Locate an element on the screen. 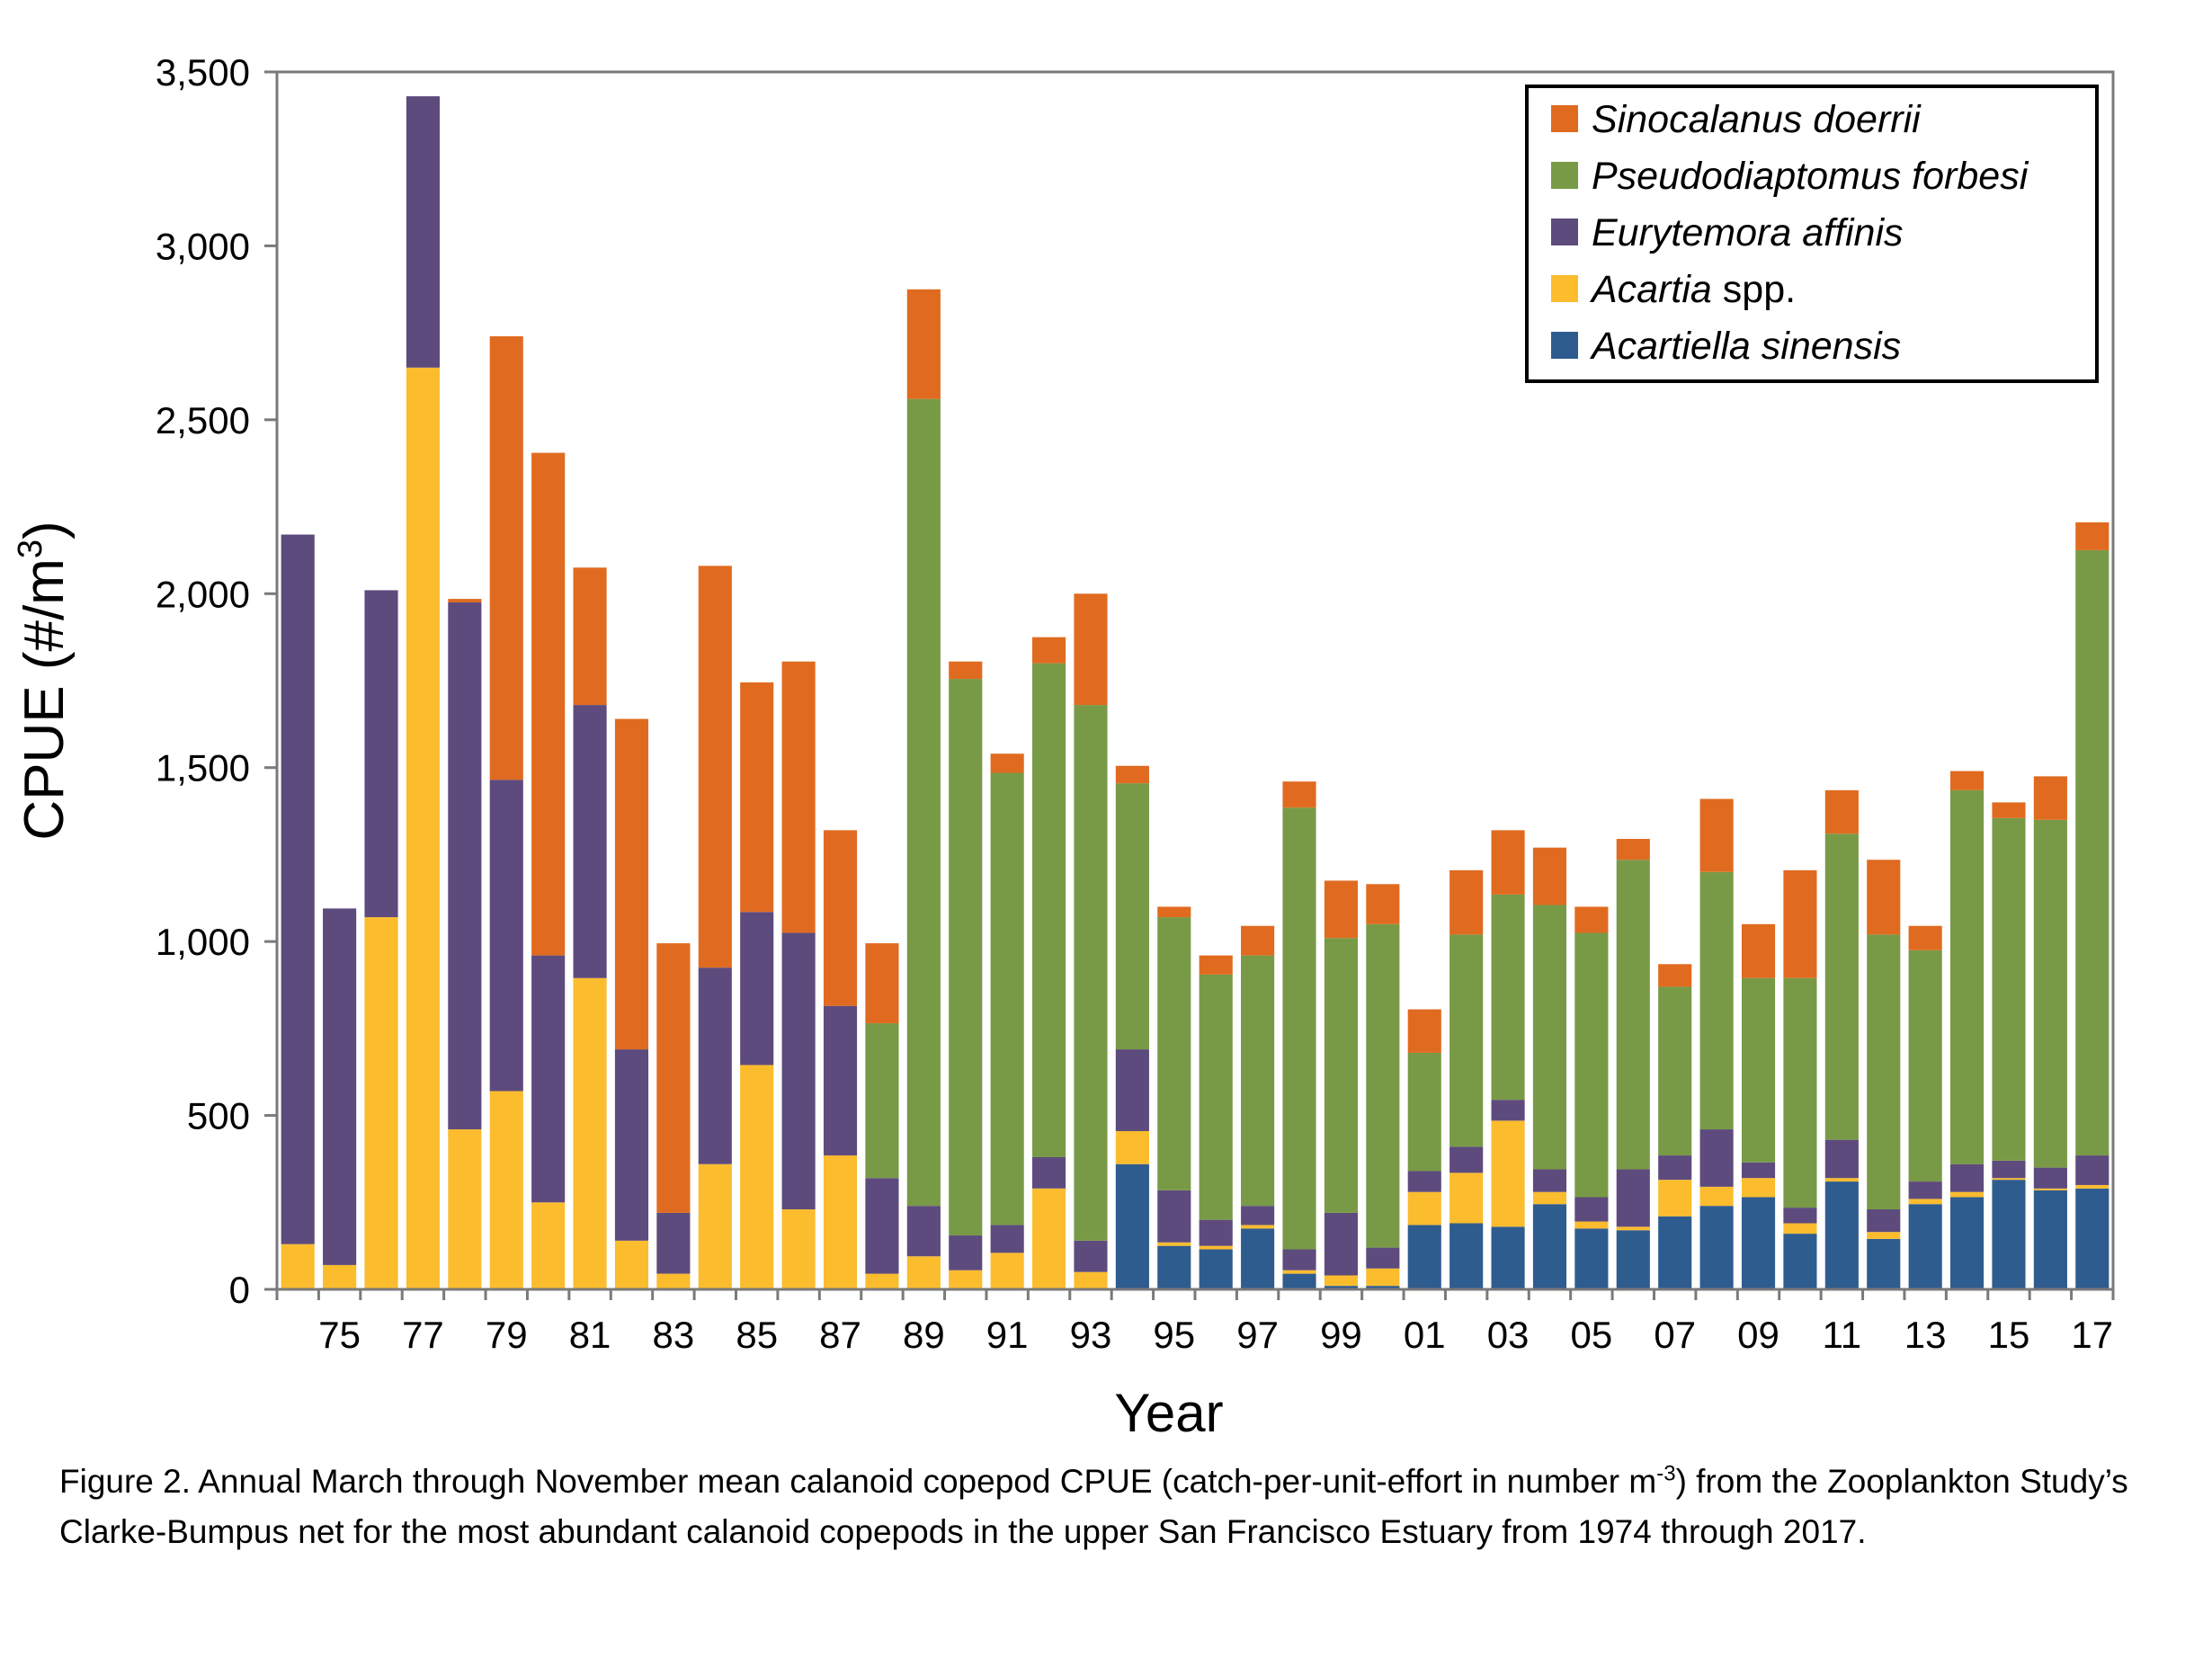  legend-label: Sinocalanus doerrii is located at coordinates (1757, 119).